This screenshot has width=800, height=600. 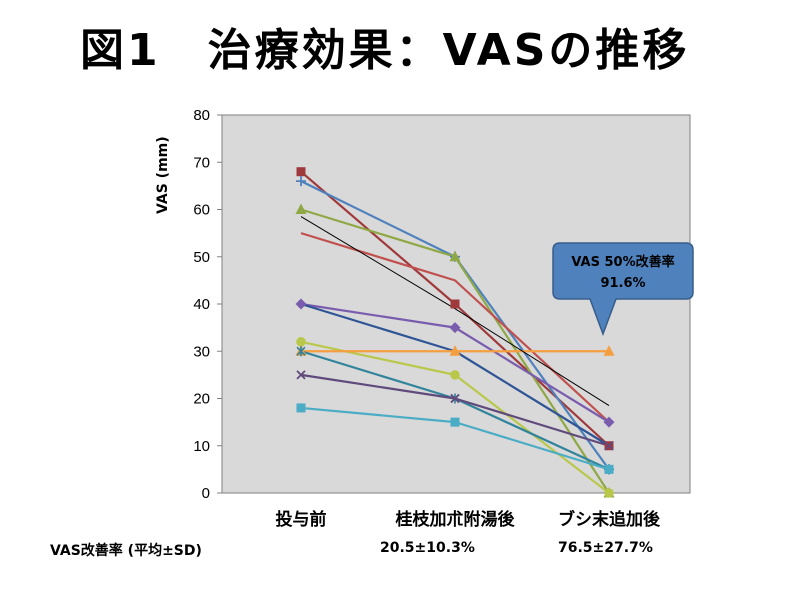 What do you see at coordinates (455, 519) in the screenshot?
I see `x-category-label: 桂枝加朮附湯後` at bounding box center [455, 519].